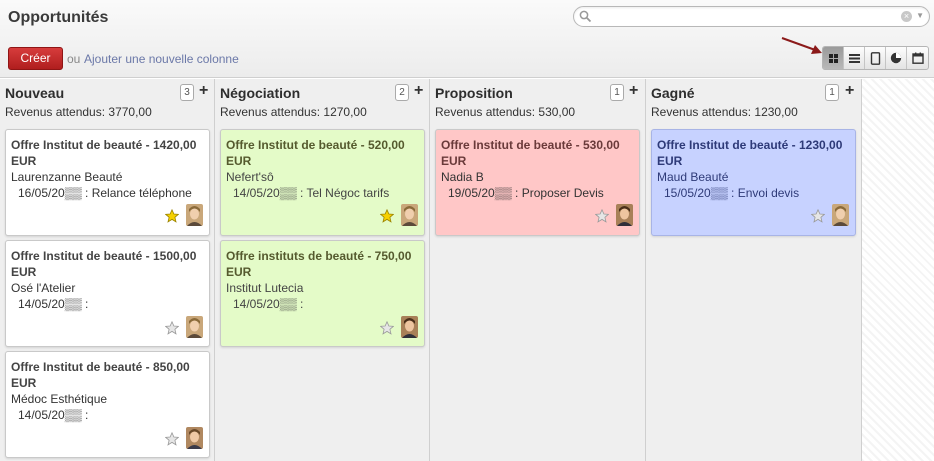 This screenshot has width=934, height=461. Describe the element at coordinates (59, 399) in the screenshot. I see `card-client: Médoc Esthétique` at that location.